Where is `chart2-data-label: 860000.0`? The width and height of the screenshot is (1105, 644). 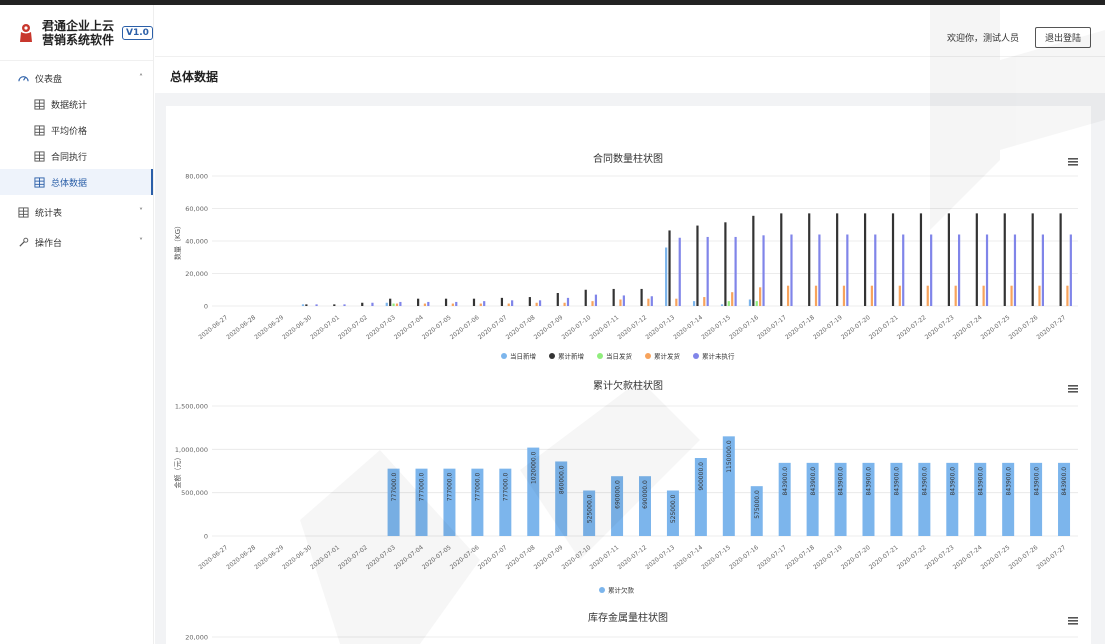 chart2-data-label: 860000.0 is located at coordinates (561, 479).